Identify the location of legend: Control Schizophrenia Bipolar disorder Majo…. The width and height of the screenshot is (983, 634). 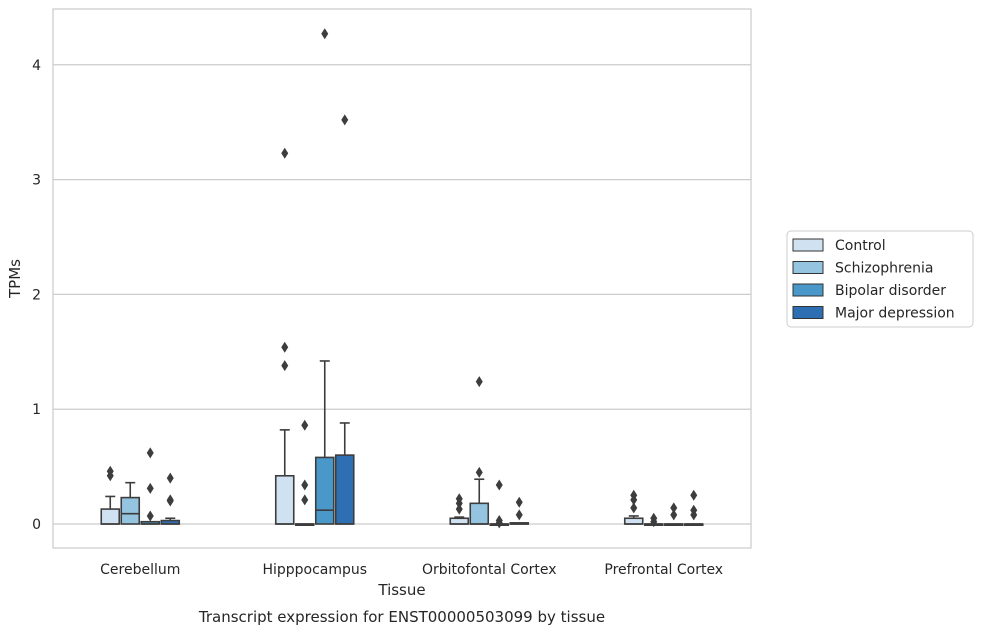
(880, 279).